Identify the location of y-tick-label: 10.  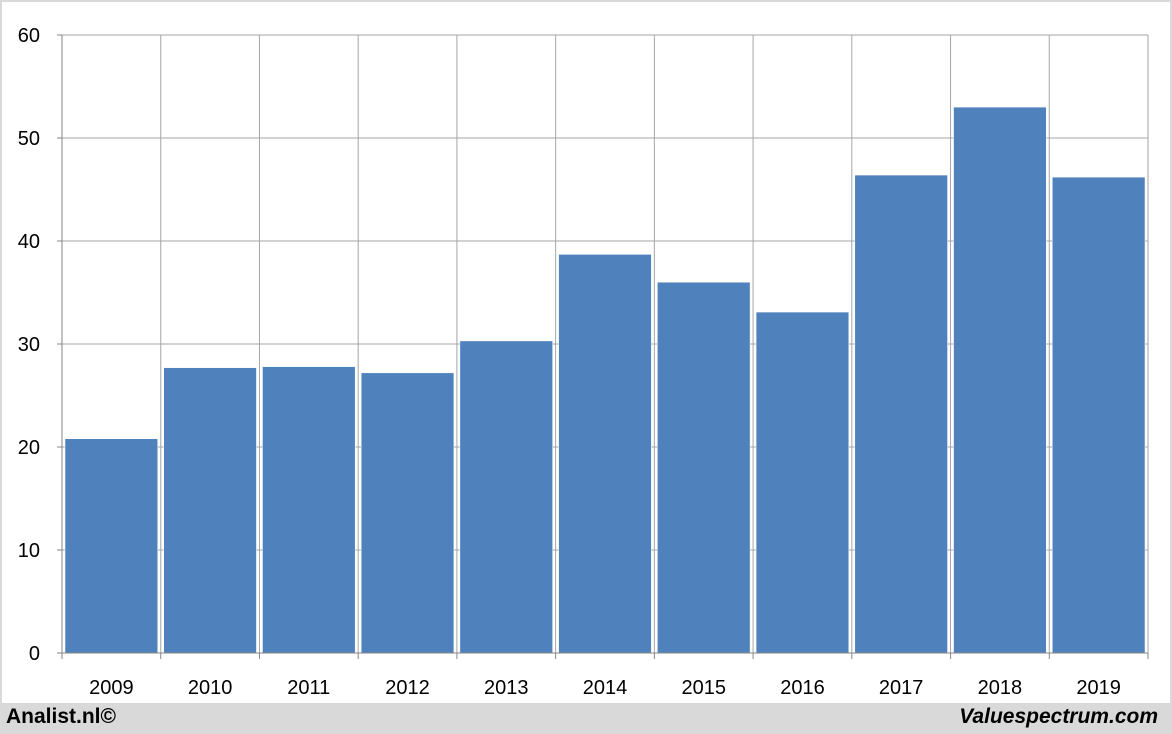
(29, 551).